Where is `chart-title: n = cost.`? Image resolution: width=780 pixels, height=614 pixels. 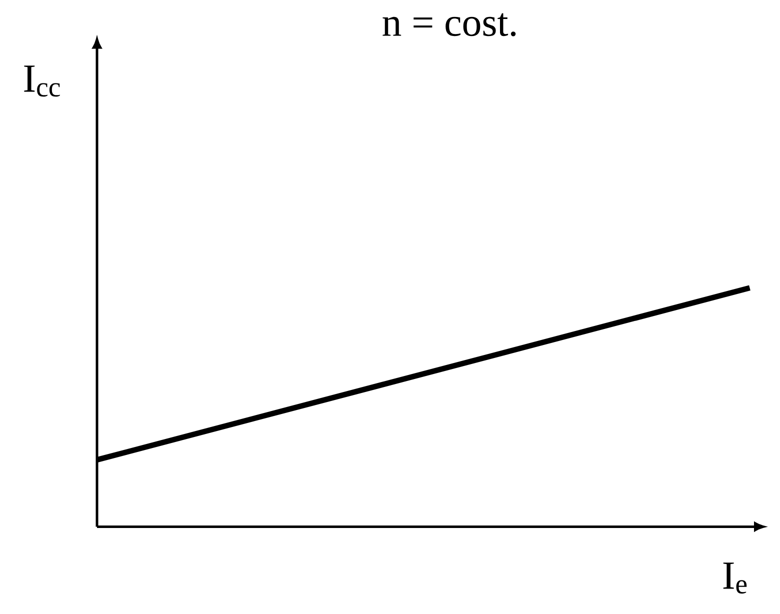 chart-title: n = cost. is located at coordinates (449, 24).